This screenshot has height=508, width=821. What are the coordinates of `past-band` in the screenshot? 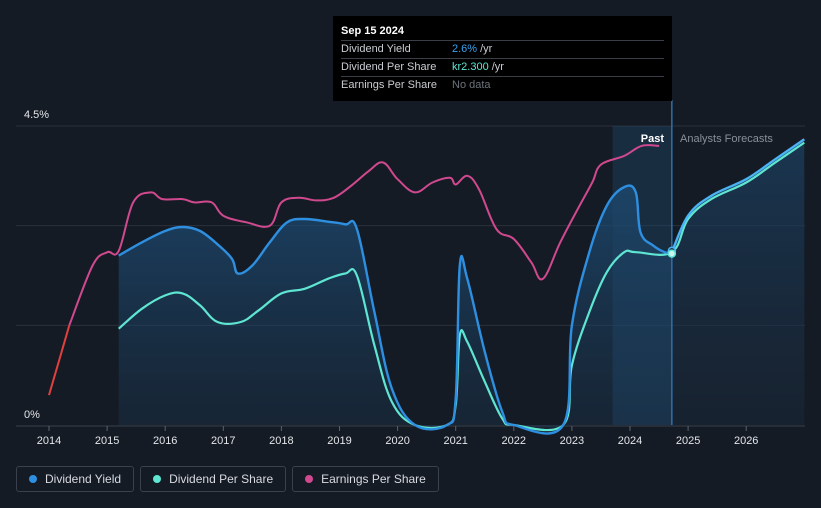 It's located at (642, 275).